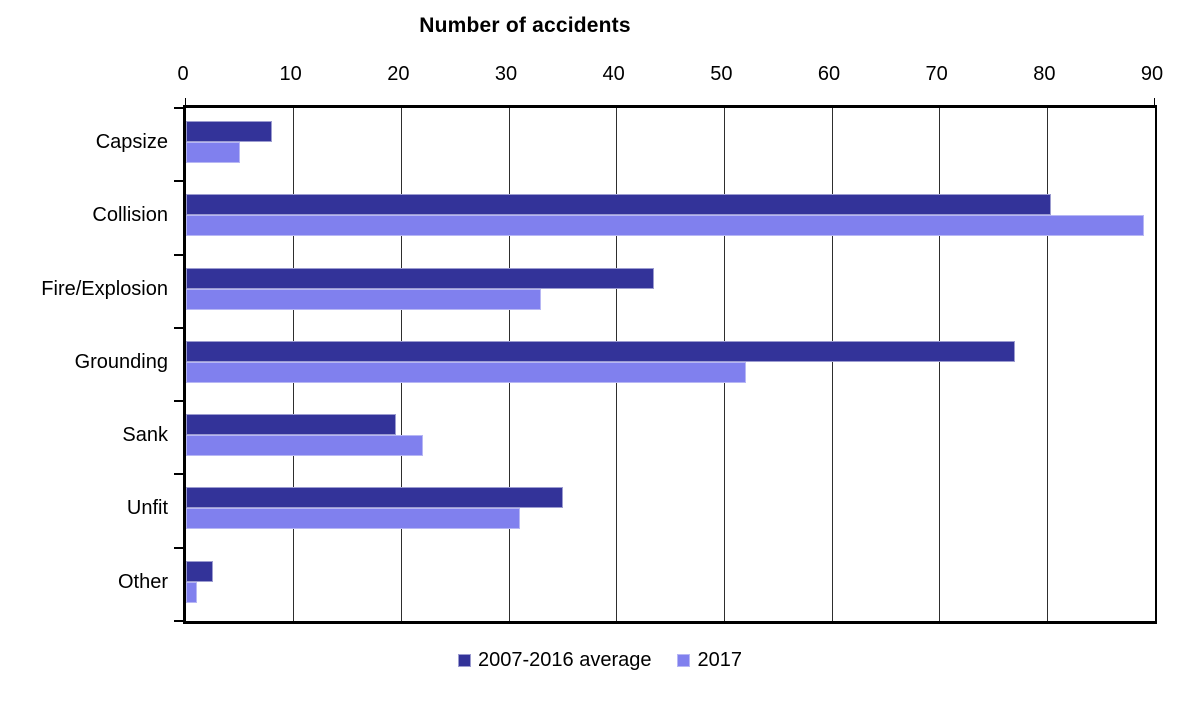 The width and height of the screenshot is (1200, 710). Describe the element at coordinates (104, 288) in the screenshot. I see `category-label: Fire/Explosion` at that location.